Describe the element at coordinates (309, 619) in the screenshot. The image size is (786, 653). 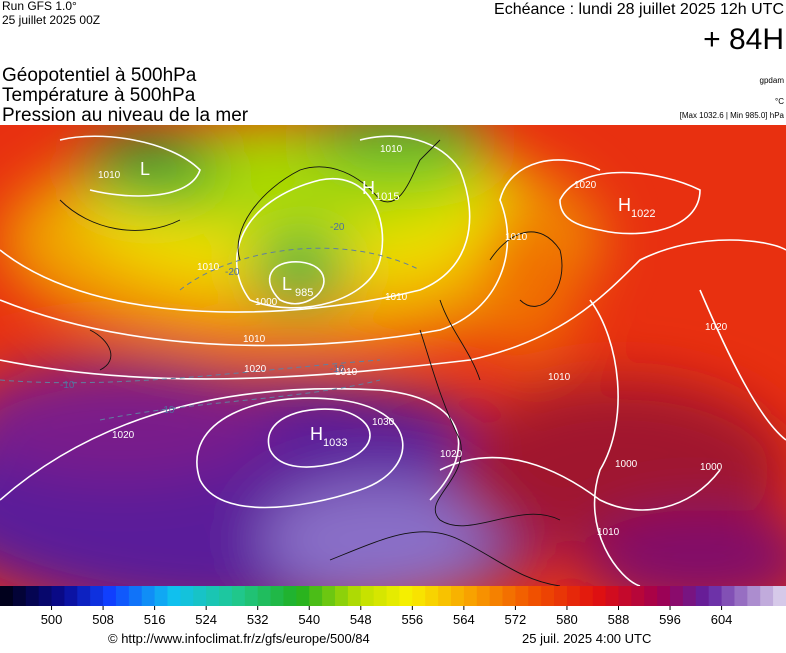
I see `colorbar-tick-label: 540` at that location.